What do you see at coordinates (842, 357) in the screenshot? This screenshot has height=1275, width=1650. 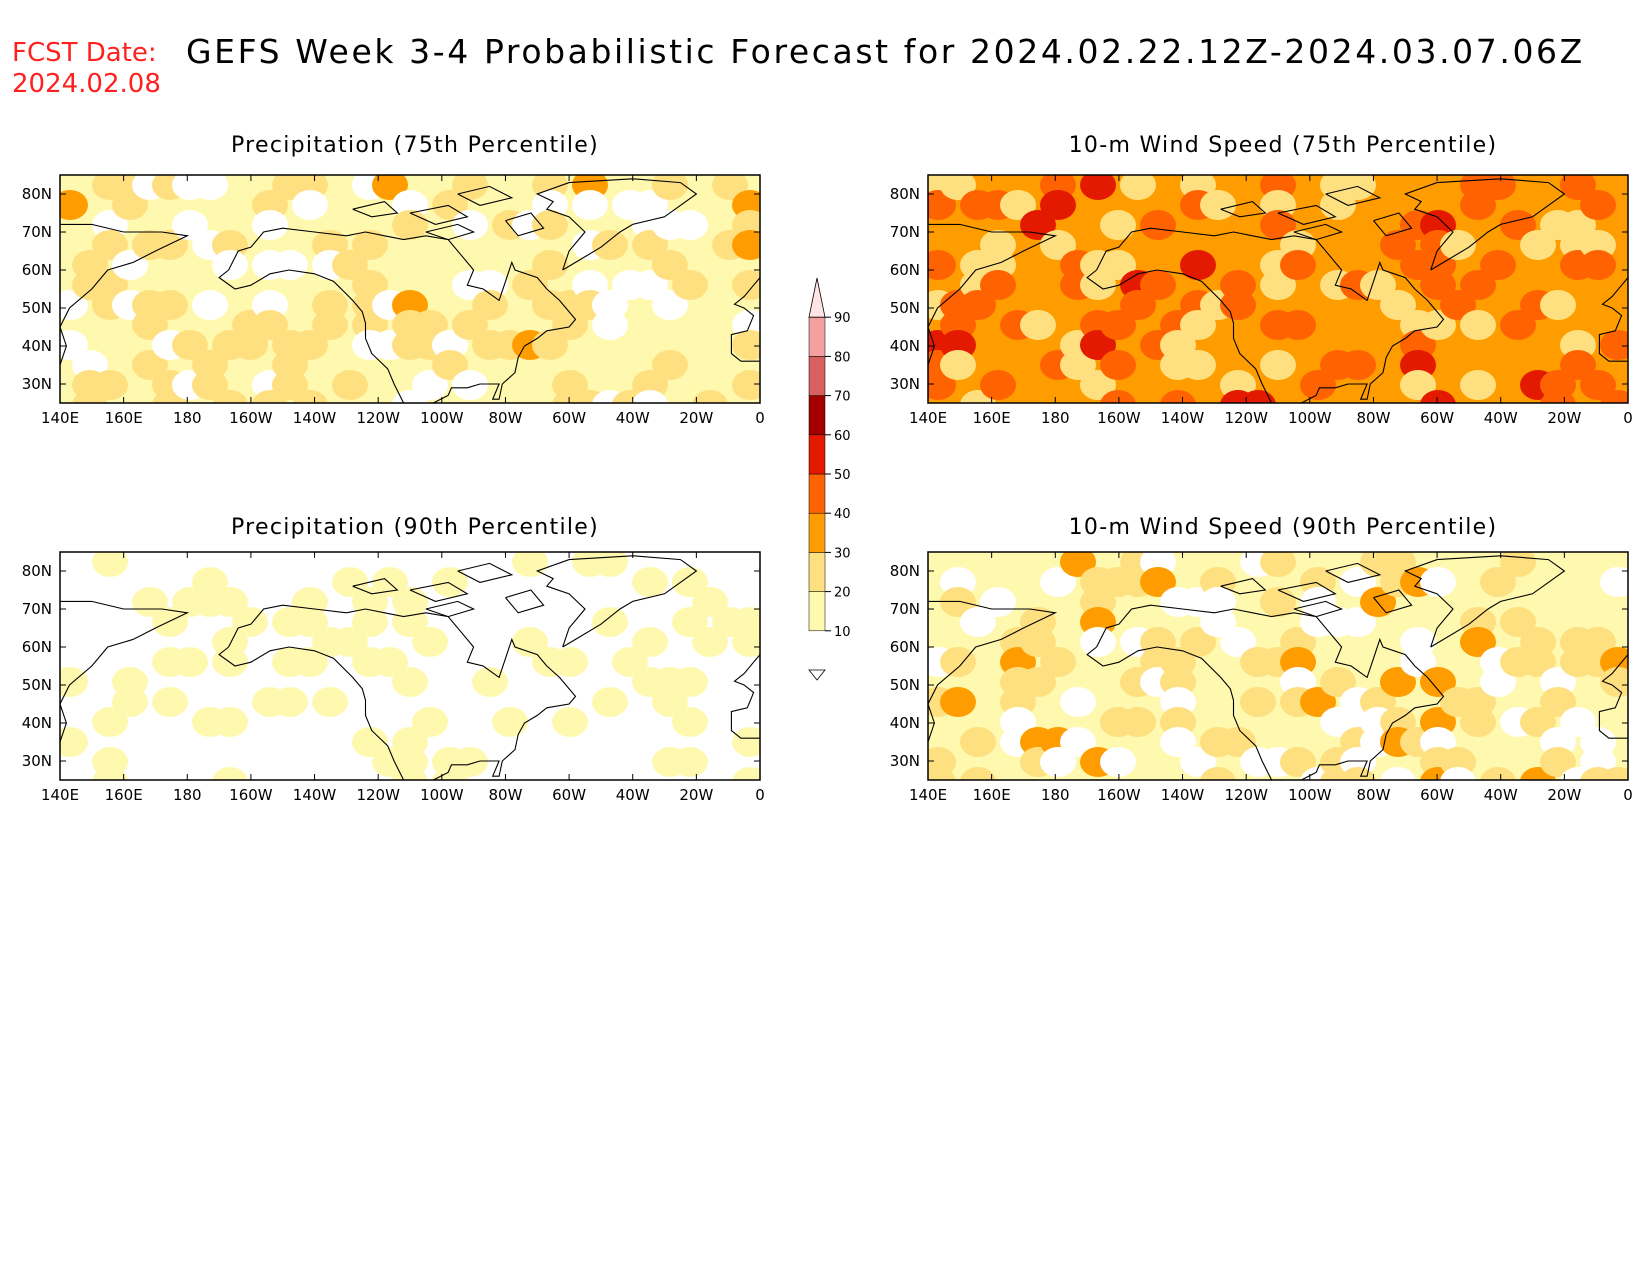 I see `colorbar-tick-label: 80` at bounding box center [842, 357].